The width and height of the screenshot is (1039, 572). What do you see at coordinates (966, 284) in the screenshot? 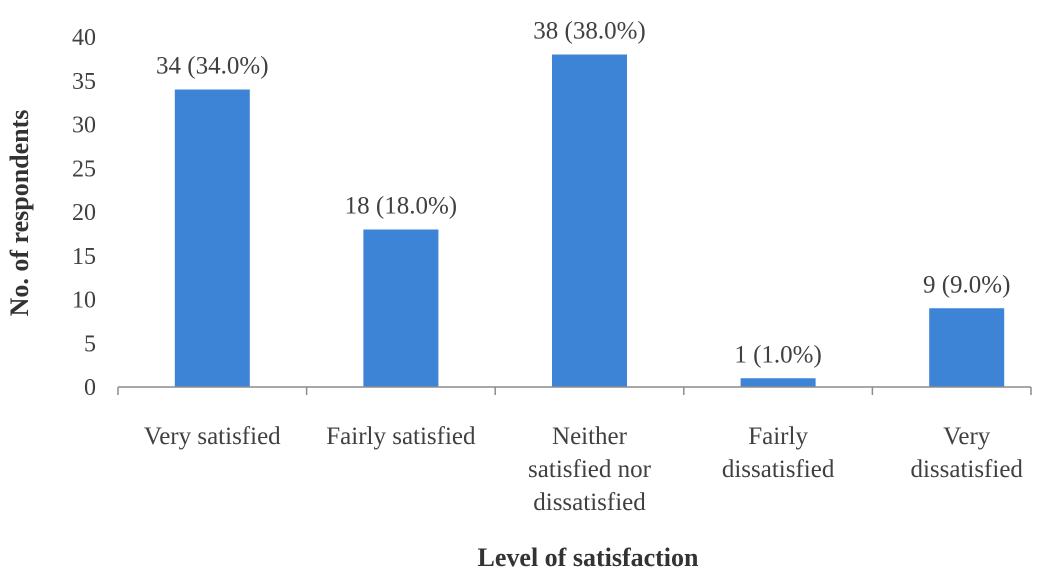
I see `data-label: 9 (9.0%)` at bounding box center [966, 284].